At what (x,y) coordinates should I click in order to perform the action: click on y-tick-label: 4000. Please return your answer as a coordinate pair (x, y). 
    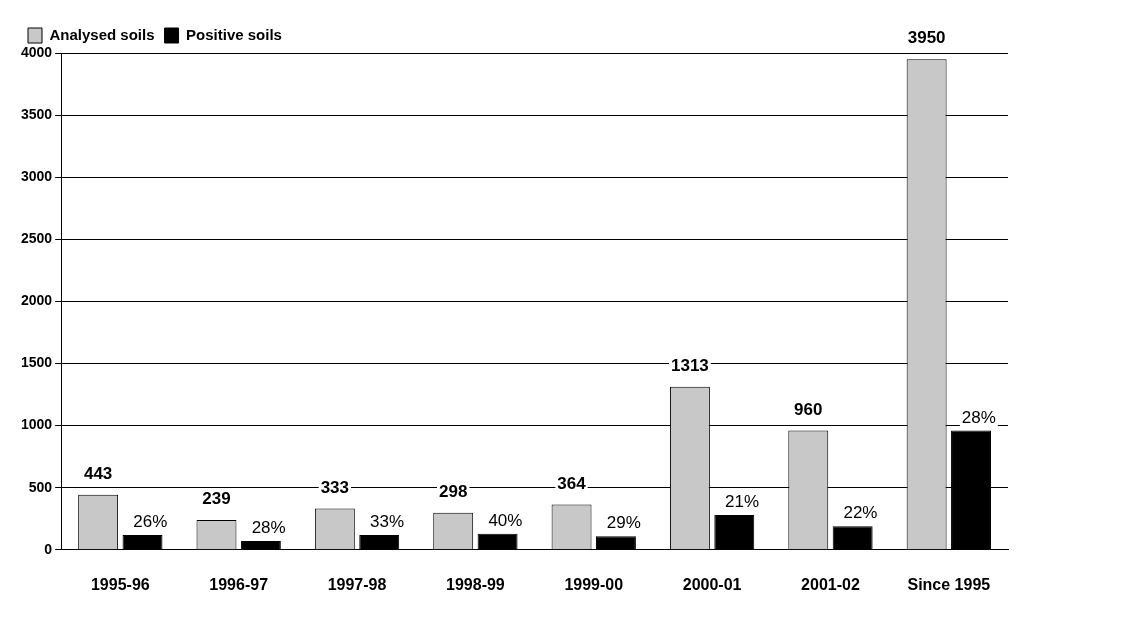
    Looking at the image, I should click on (36, 51).